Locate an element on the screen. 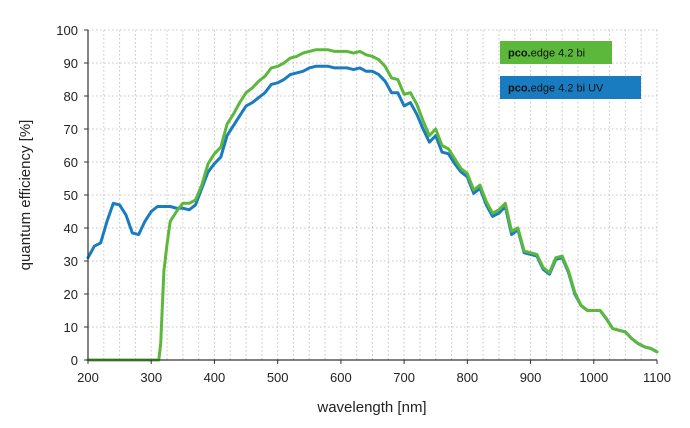 The image size is (690, 428). y-tick-label: 90 is located at coordinates (71, 63).